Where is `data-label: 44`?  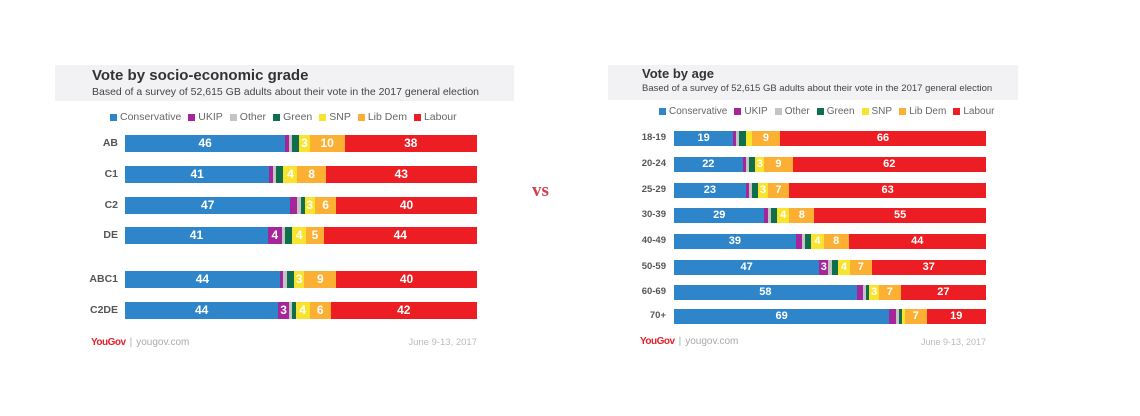
data-label: 44 is located at coordinates (400, 235).